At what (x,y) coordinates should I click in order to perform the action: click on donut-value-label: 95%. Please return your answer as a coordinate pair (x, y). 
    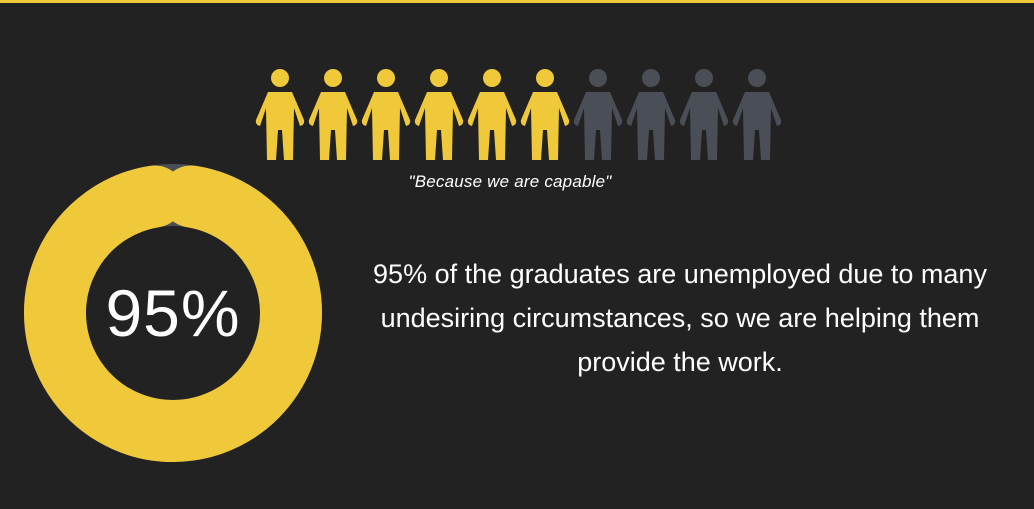
    Looking at the image, I should click on (173, 313).